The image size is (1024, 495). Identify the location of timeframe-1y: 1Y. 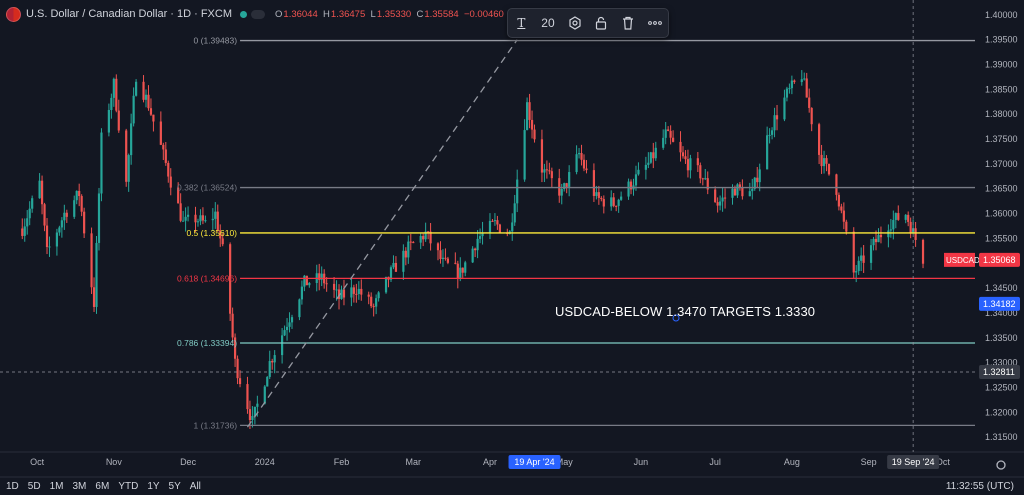
(153, 486).